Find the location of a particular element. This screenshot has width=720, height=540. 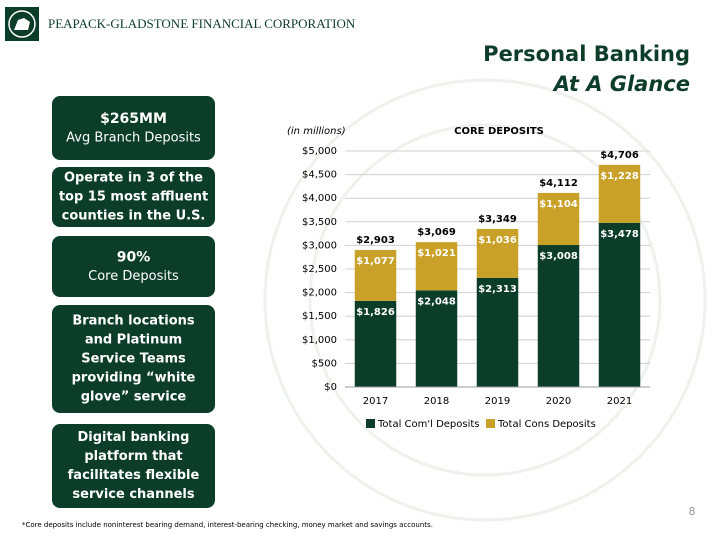

slide-subtitle: At A Glance is located at coordinates (621, 84).